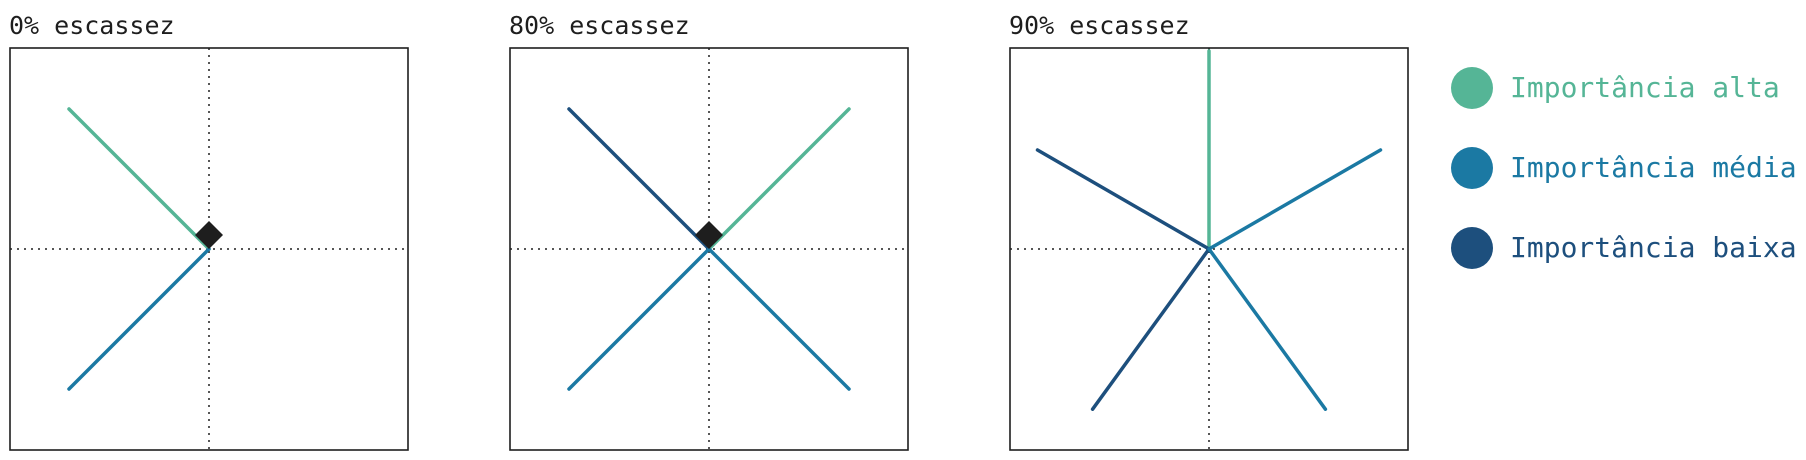 This screenshot has height=460, width=1806. I want to click on legend-item-baixa: Importância baixa, so click(1624, 248).